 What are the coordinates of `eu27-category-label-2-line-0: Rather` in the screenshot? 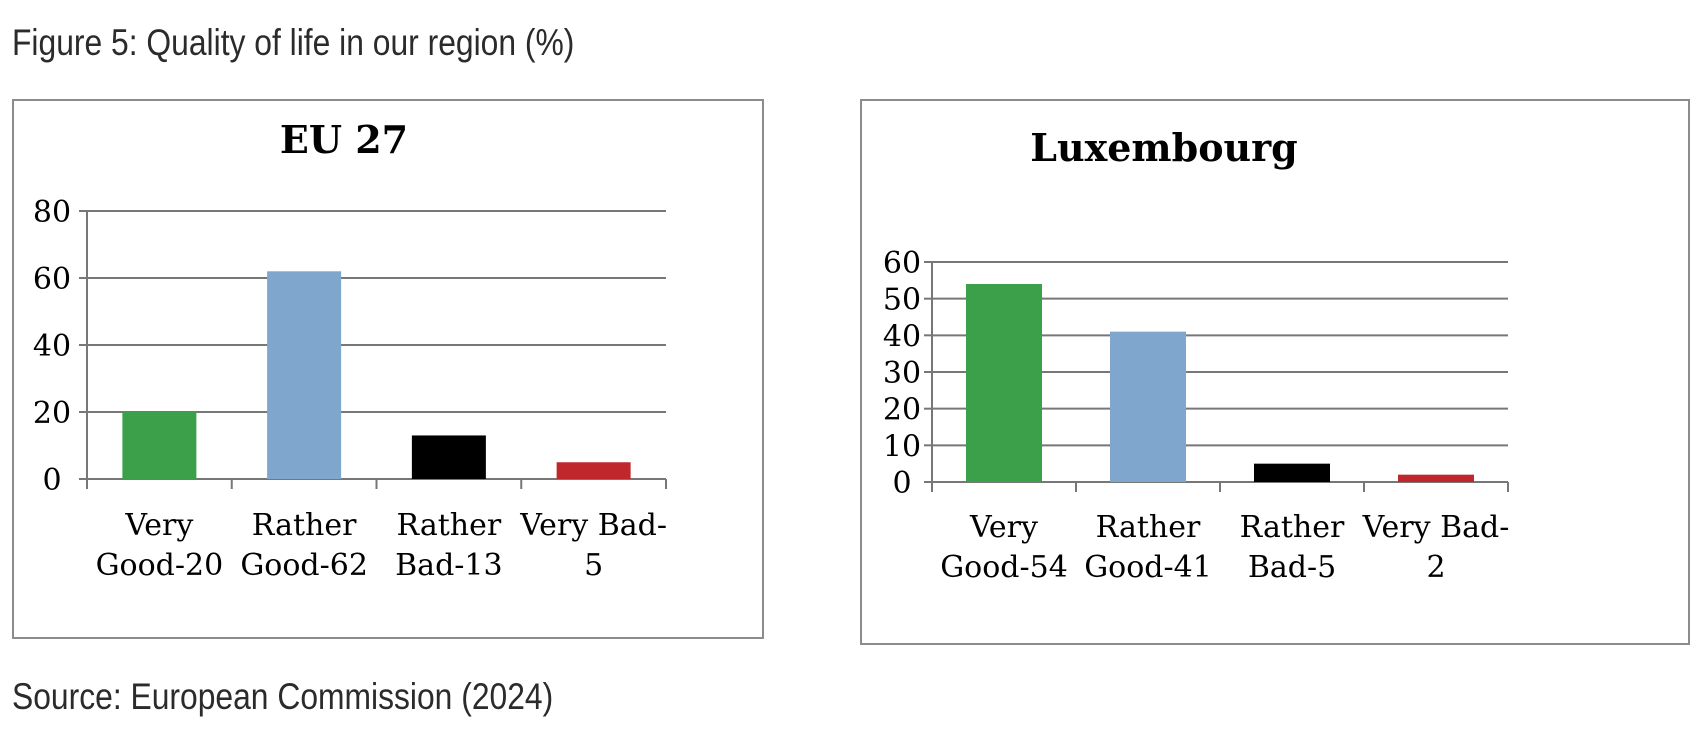 It's located at (449, 525).